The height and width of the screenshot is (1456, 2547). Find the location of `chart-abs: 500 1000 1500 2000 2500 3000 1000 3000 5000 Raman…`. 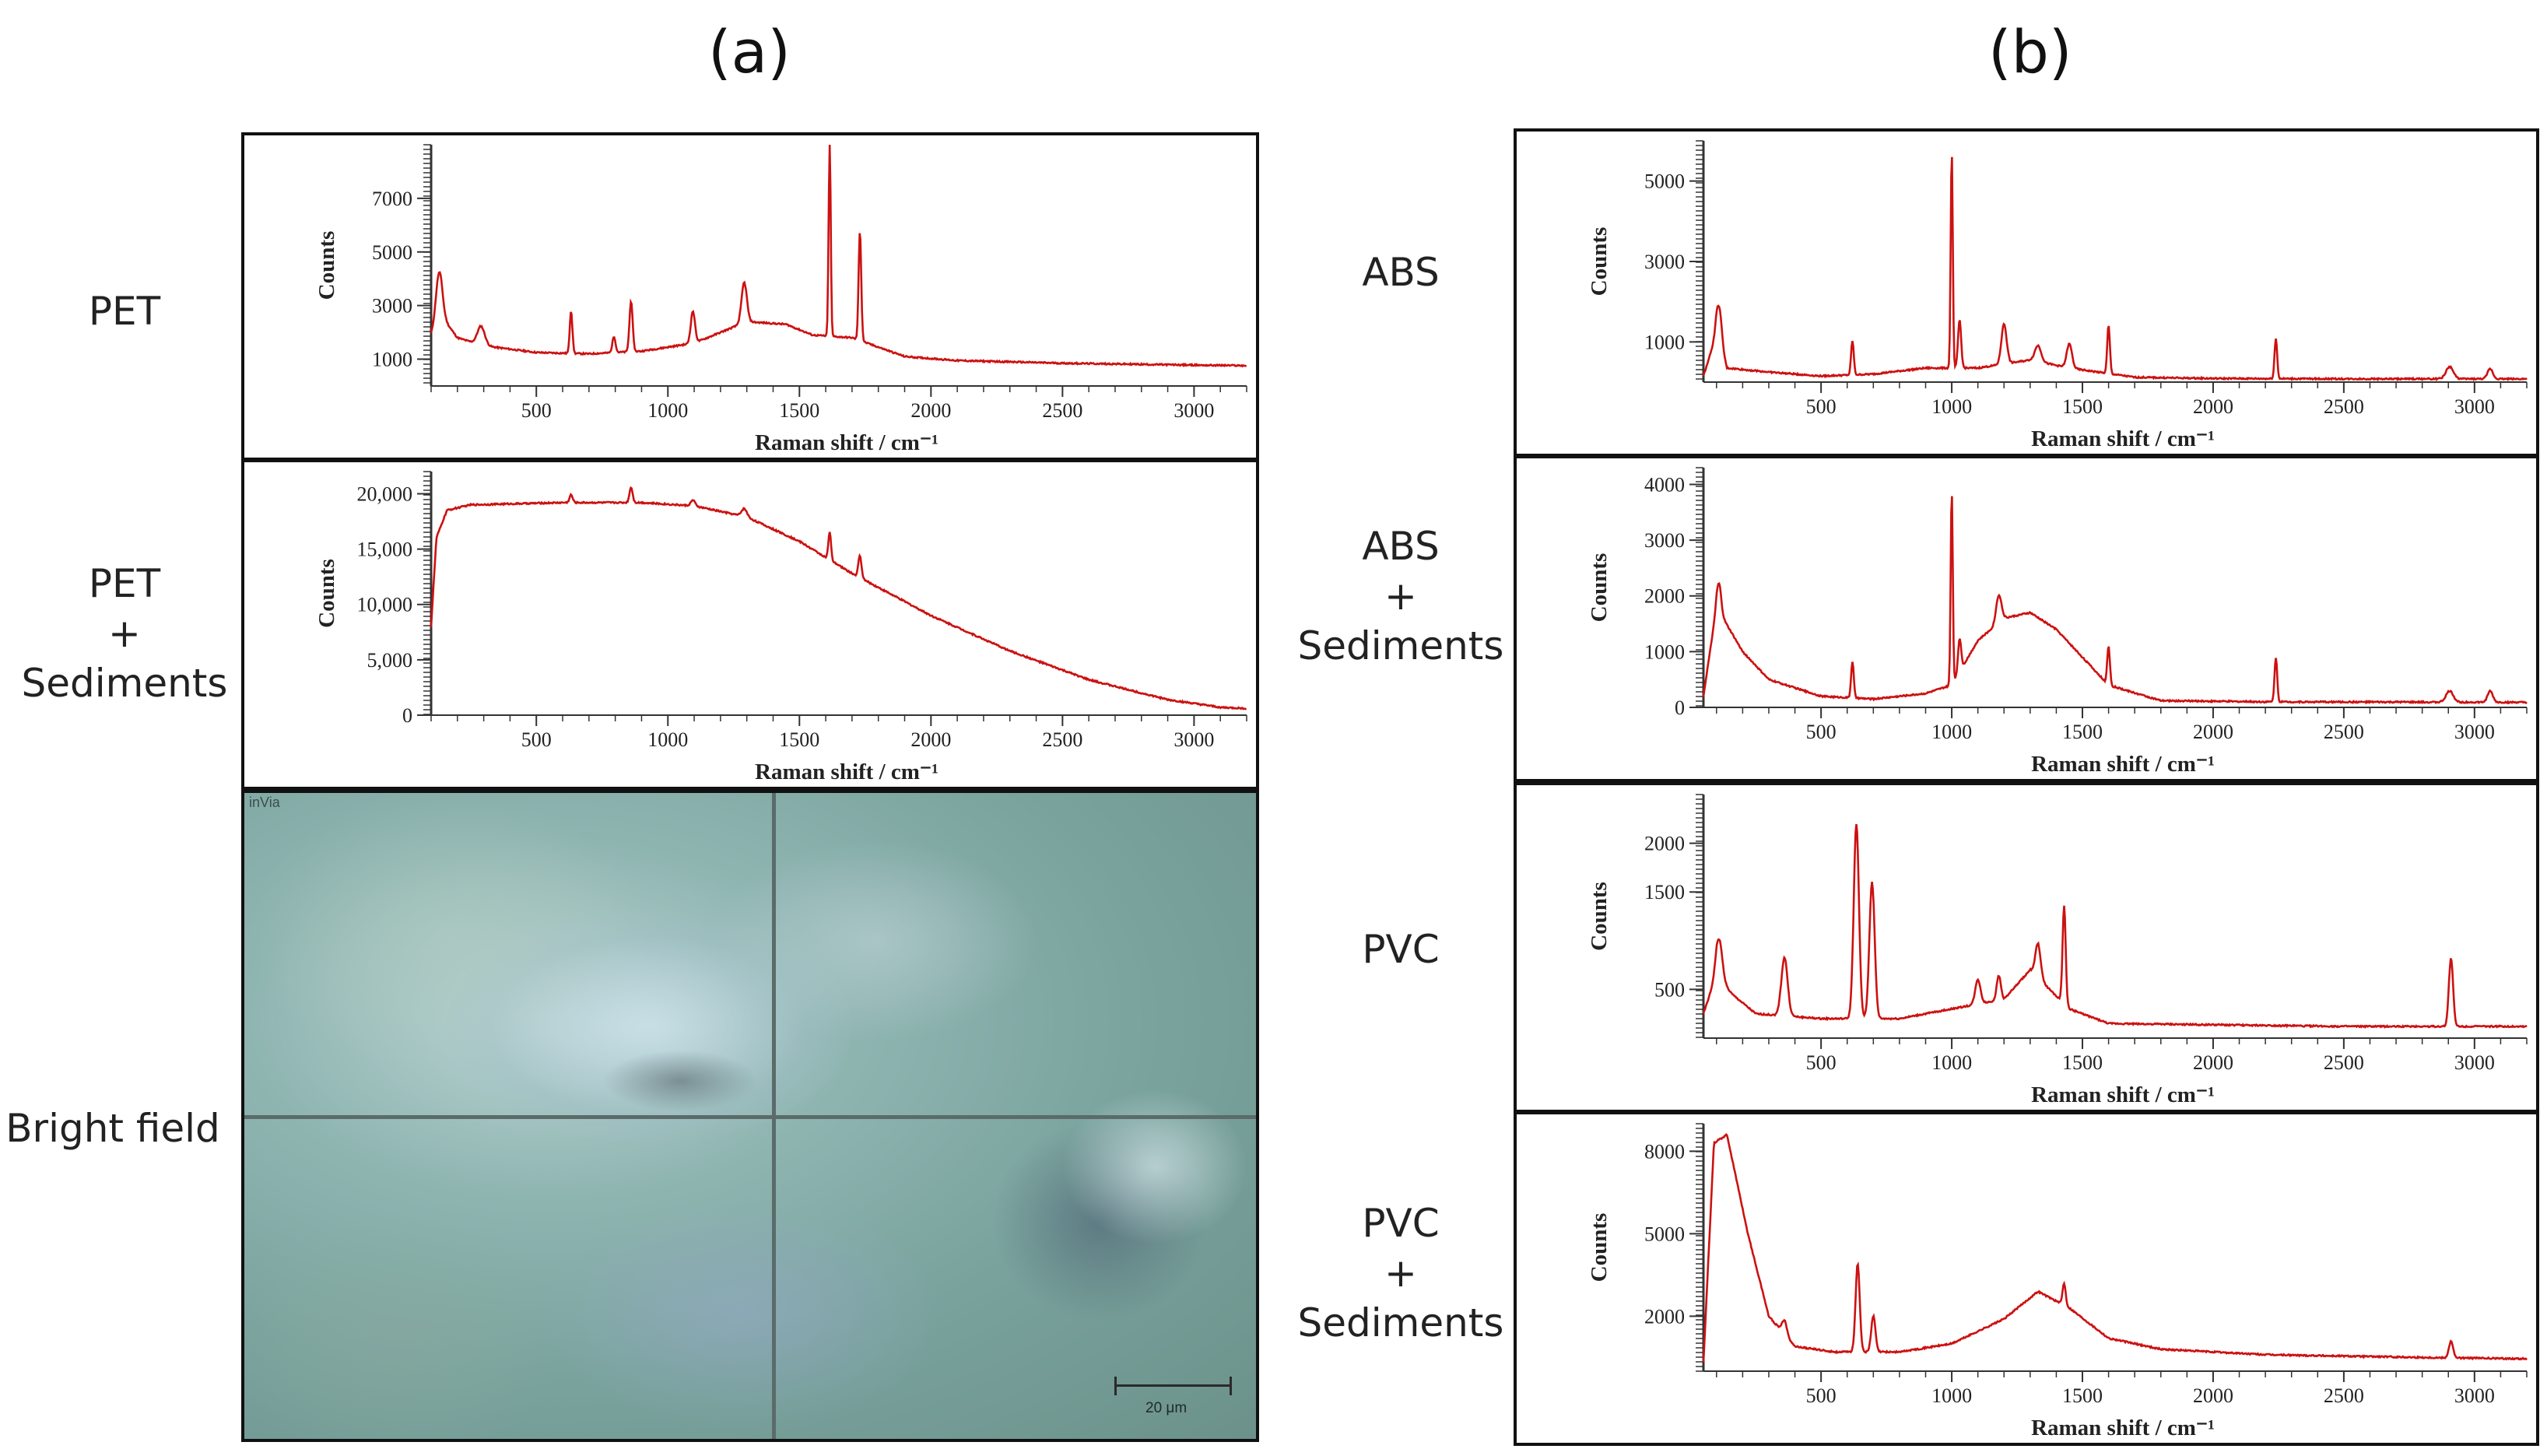

chart-abs: 500 1000 1500 2000 2500 3000 1000 3000 5000 Raman… is located at coordinates (2026, 292).